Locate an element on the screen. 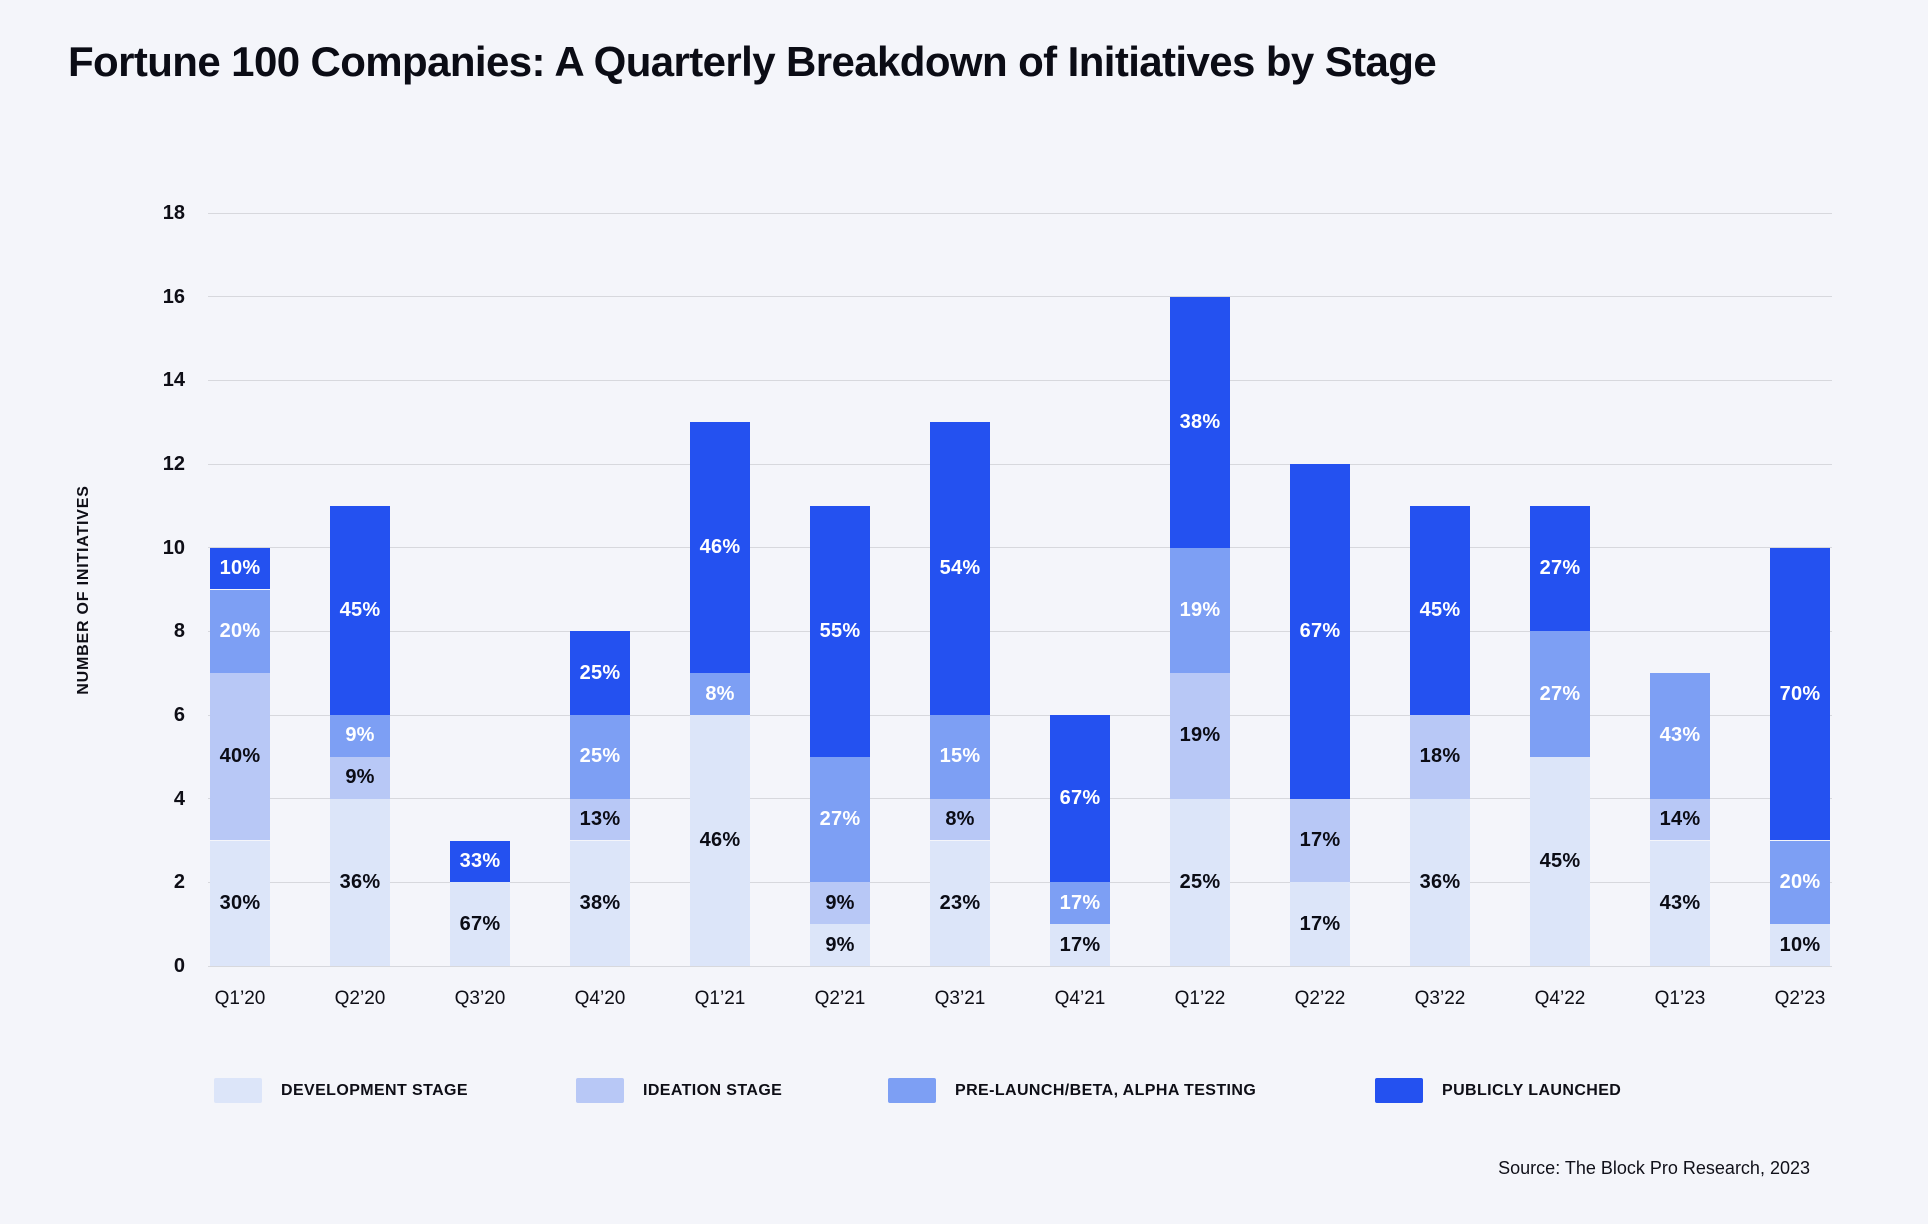 The height and width of the screenshot is (1224, 1928). legend-label: DEVELOPMENT STAGE is located at coordinates (374, 1090).